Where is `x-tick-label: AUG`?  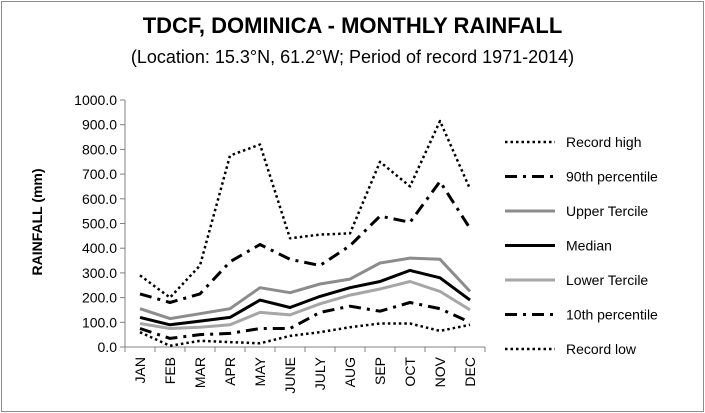 x-tick-label: AUG is located at coordinates (350, 372).